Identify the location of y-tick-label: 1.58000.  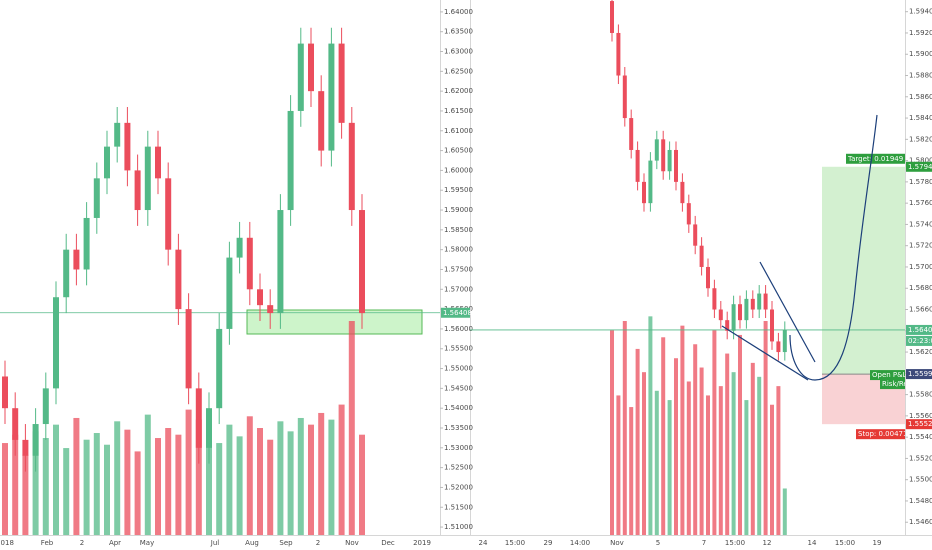
(458, 250).